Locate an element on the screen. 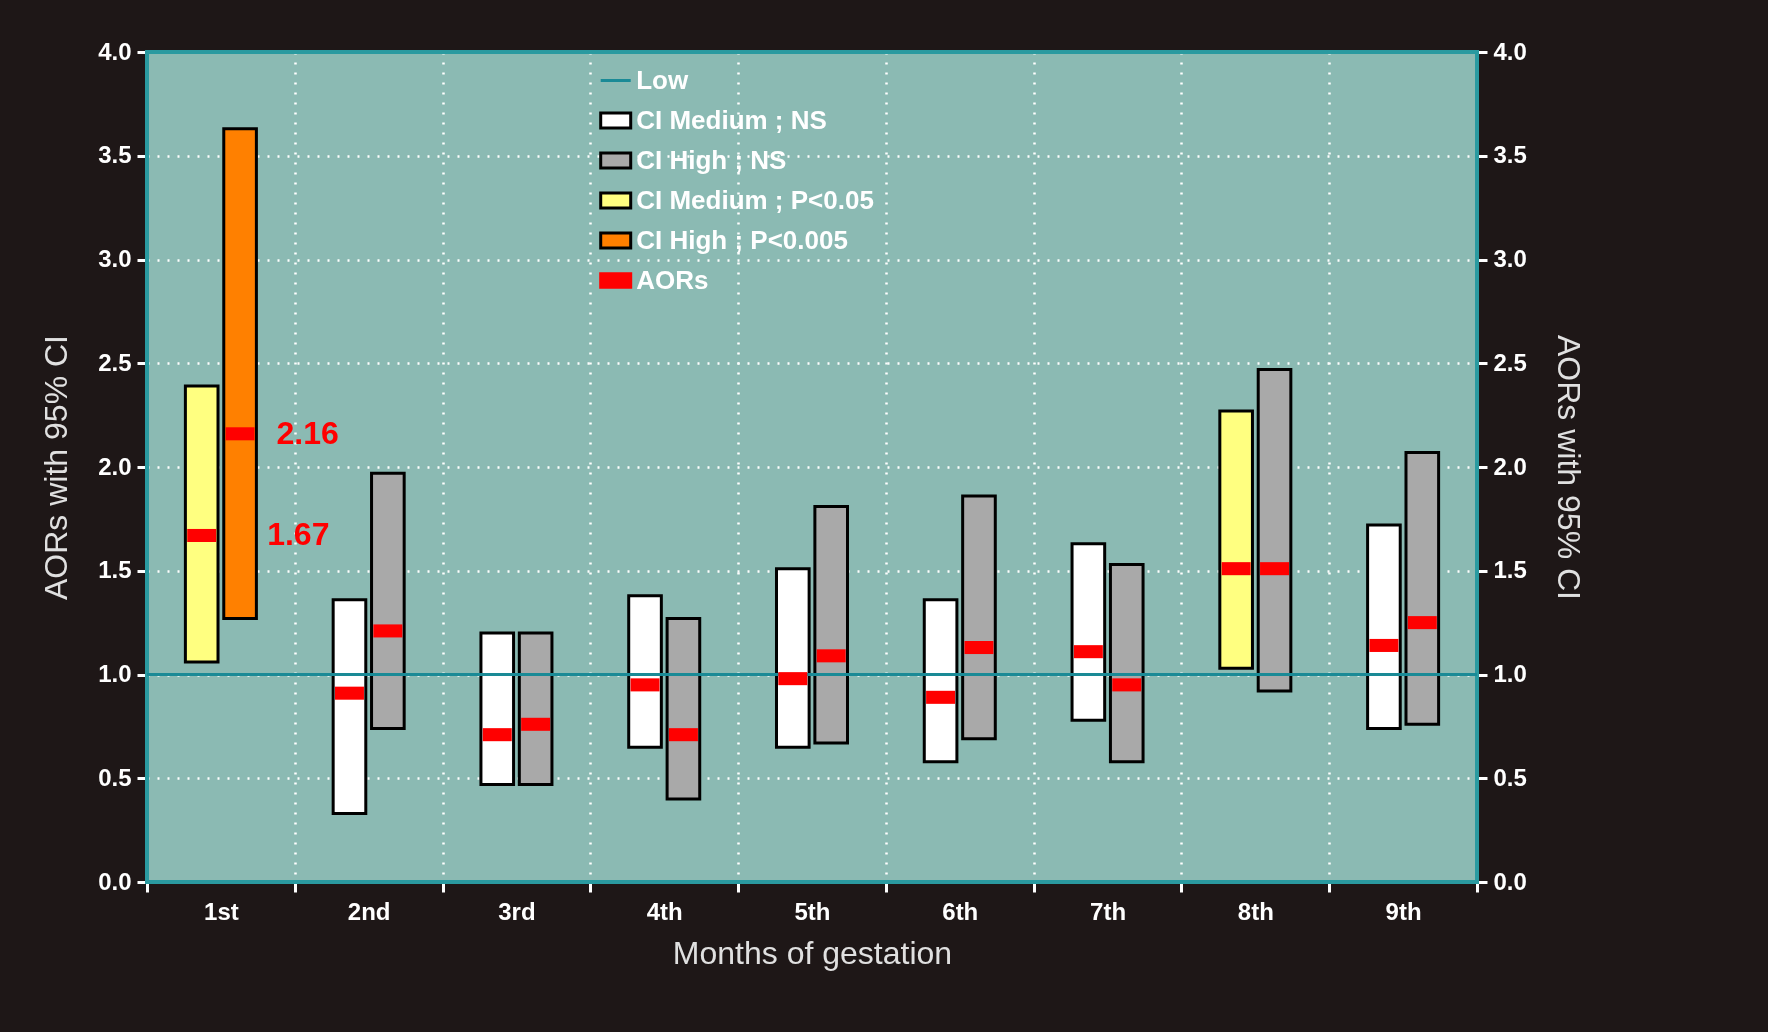 Image resolution: width=1768 pixels, height=1032 pixels. y2-axis-title: AORs with 95% CI is located at coordinates (1568, 467).